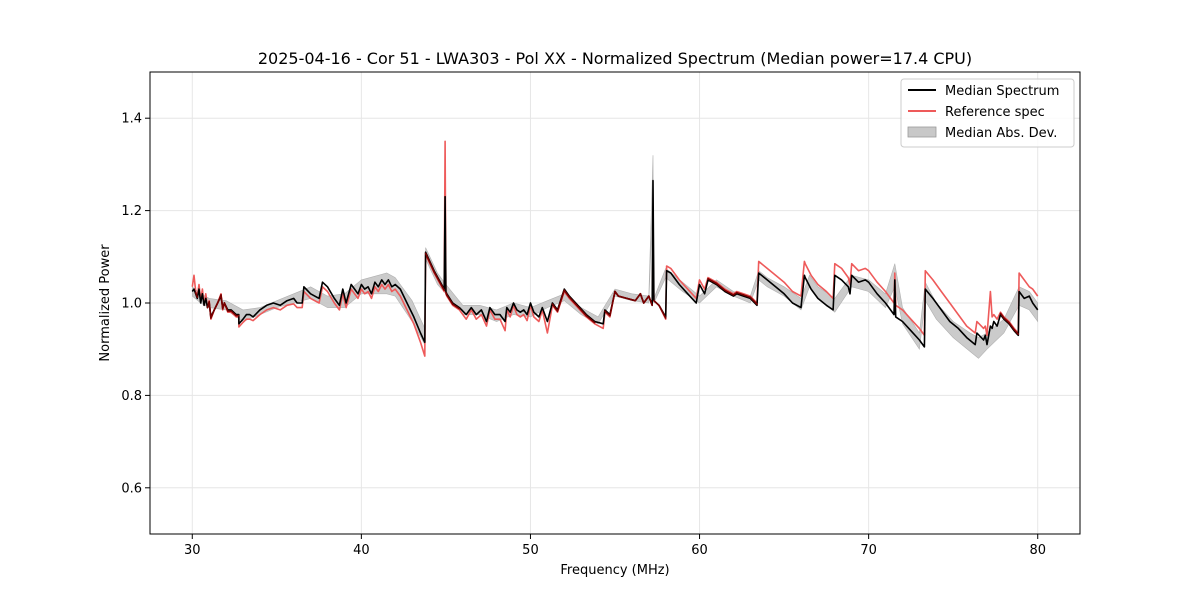  I want to click on y-axis-ticks: 0.6 0.8 1.0 1.2 1.4, so click(135, 304).